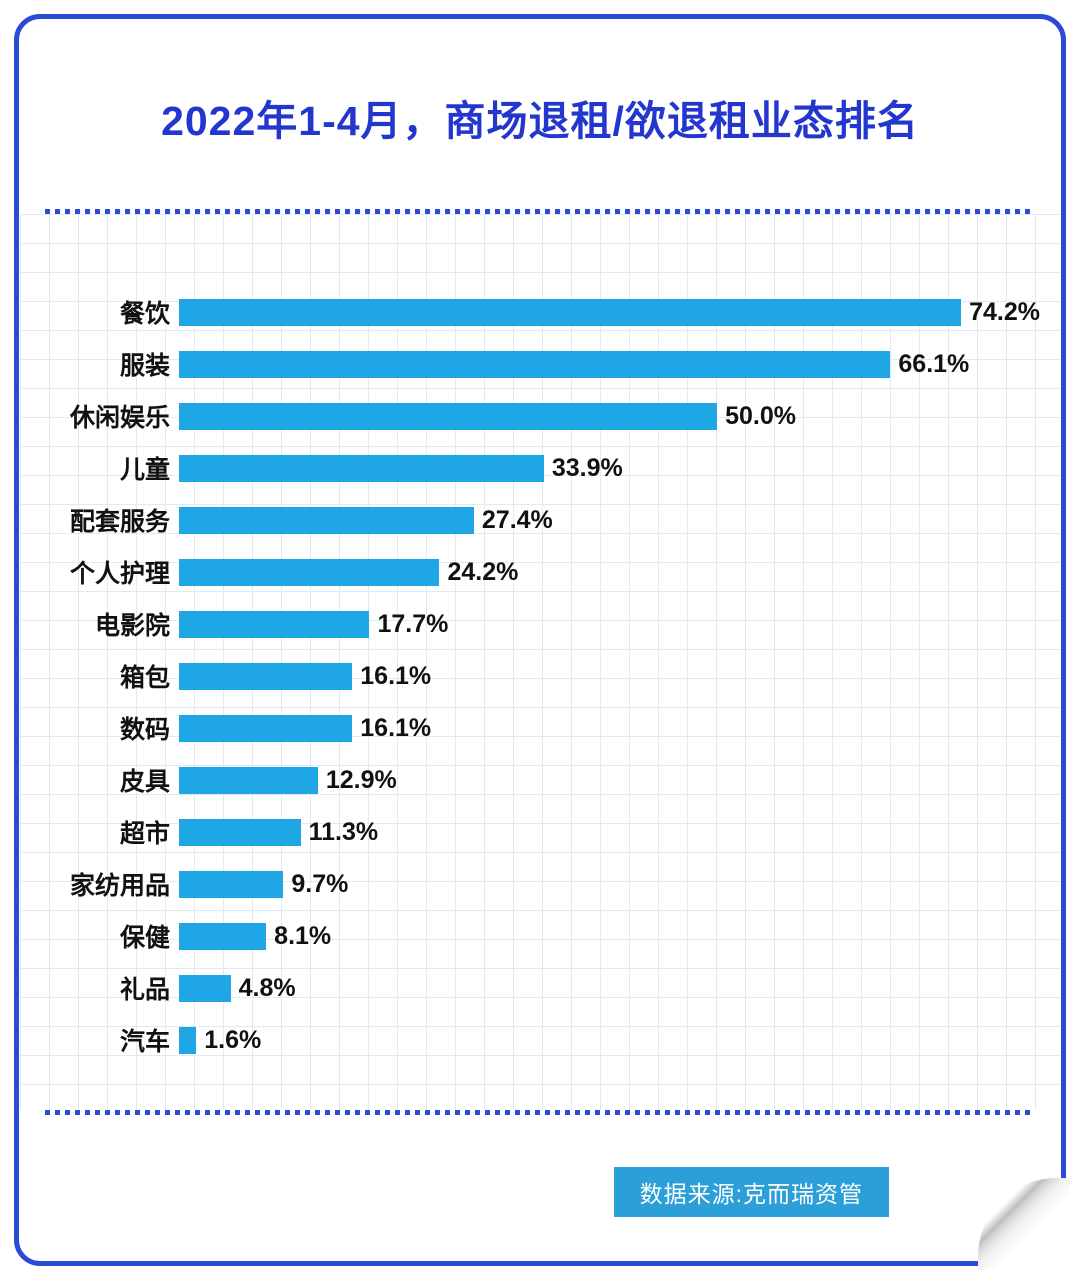  I want to click on source-label: 数据来源:克而瑞资管, so click(751, 1194).